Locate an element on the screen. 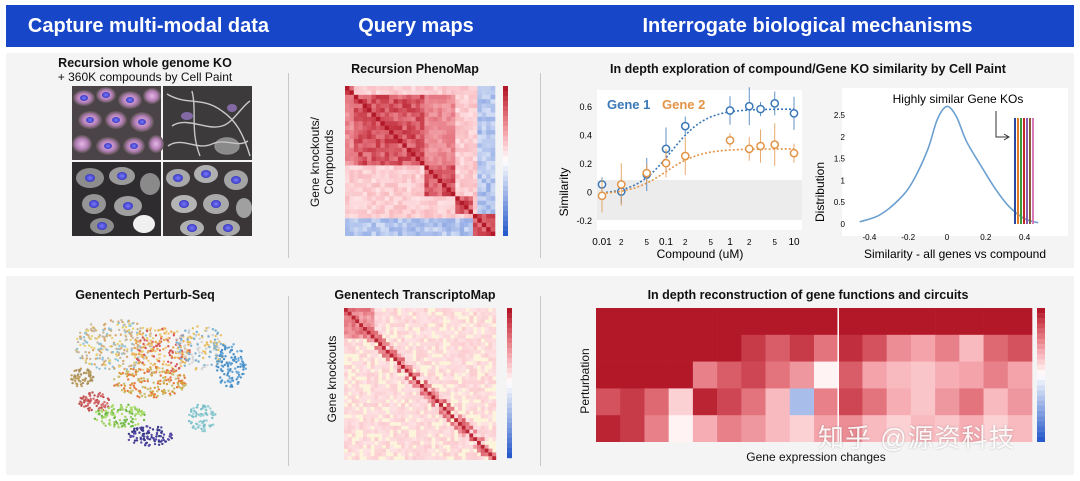 The image size is (1080, 481). dist-xtick: 0 is located at coordinates (947, 237).